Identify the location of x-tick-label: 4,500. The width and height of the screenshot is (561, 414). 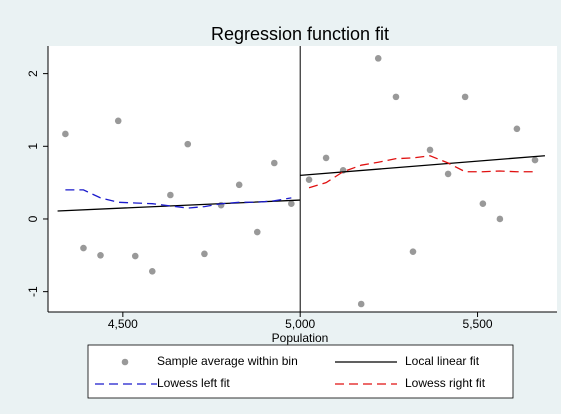
(123, 324).